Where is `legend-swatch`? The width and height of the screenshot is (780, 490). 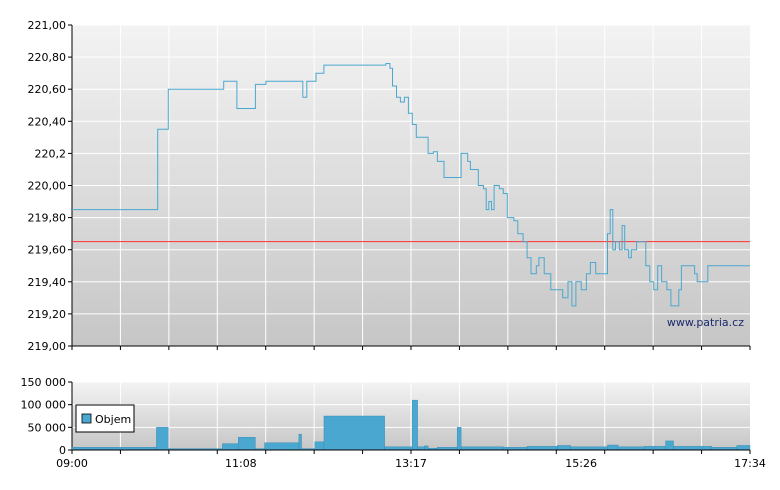 legend-swatch is located at coordinates (86, 418).